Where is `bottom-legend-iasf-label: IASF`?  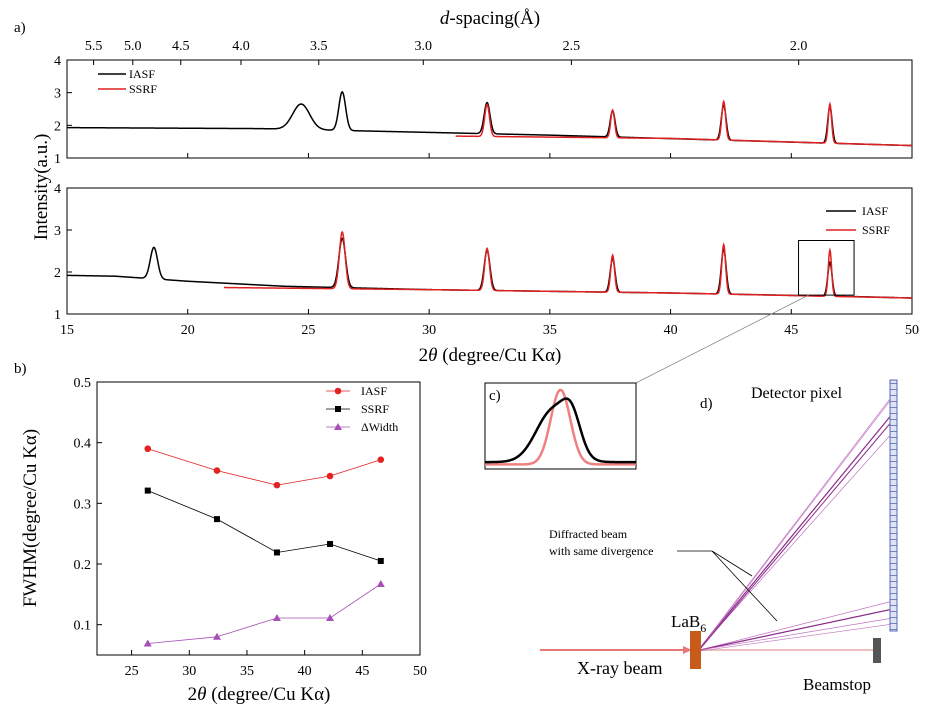
bottom-legend-iasf-label: IASF is located at coordinates (875, 211).